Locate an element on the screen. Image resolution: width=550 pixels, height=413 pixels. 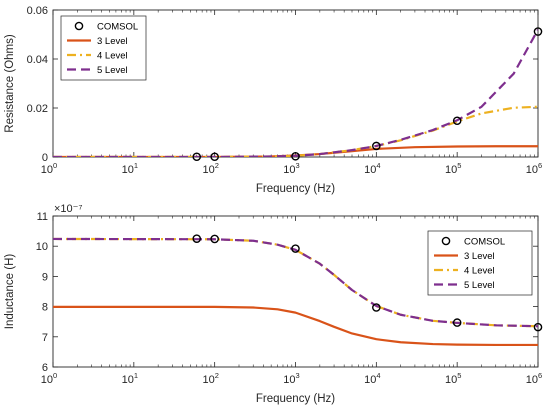
y-tick-label: 0.06 is located at coordinates (37, 11).